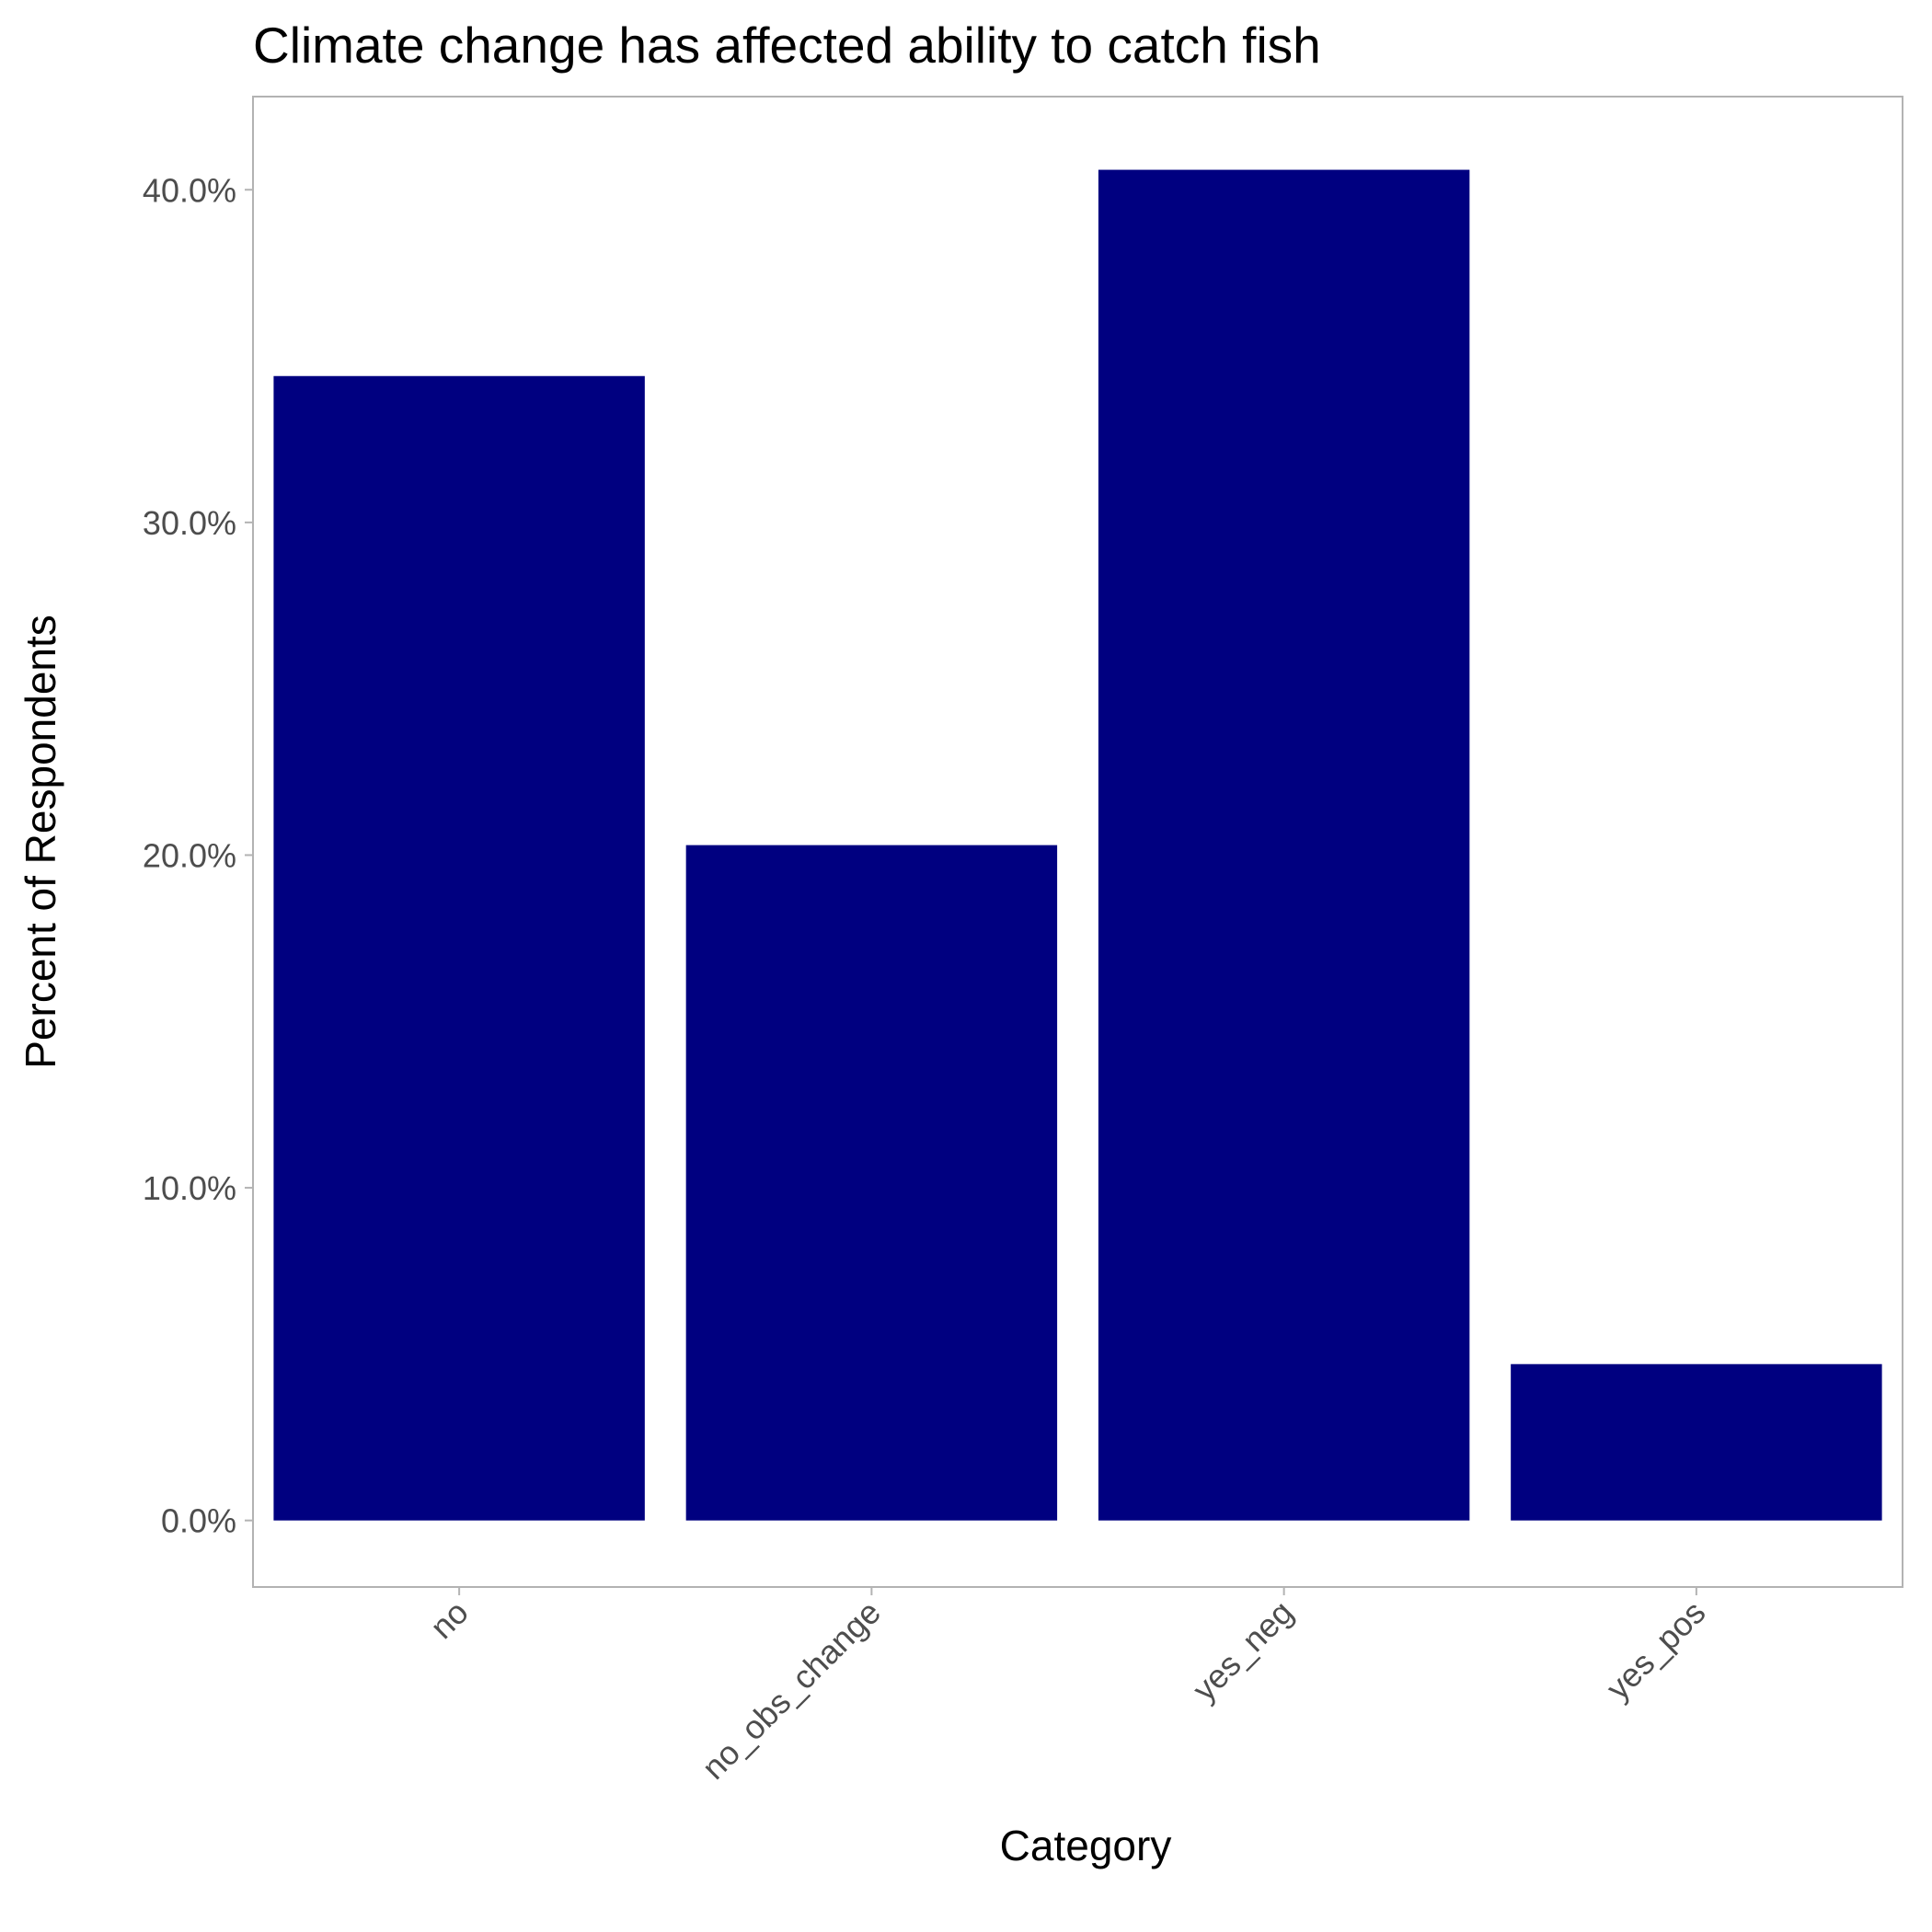 Image resolution: width=1932 pixels, height=1932 pixels. I want to click on y-tick-label: 10.0%, so click(189, 1188).